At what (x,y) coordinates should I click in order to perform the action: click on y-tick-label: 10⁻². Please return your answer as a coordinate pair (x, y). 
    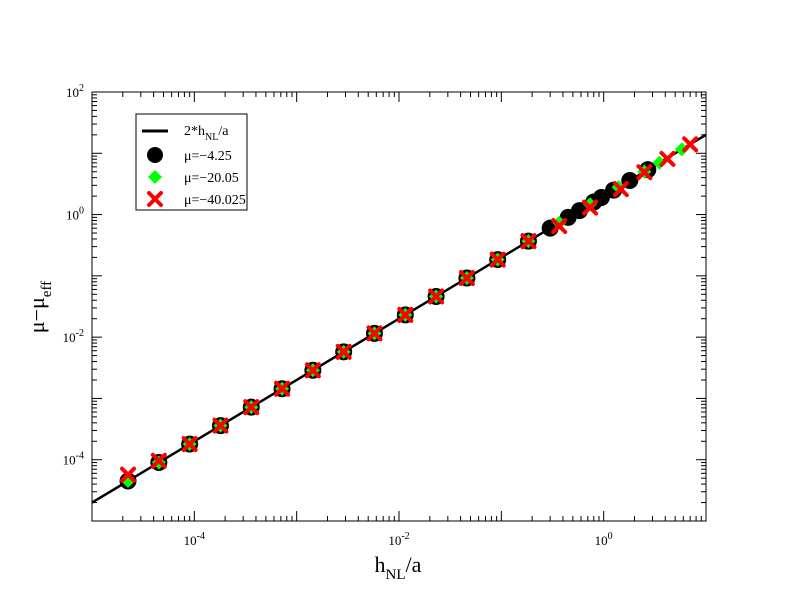
    Looking at the image, I should click on (73, 336).